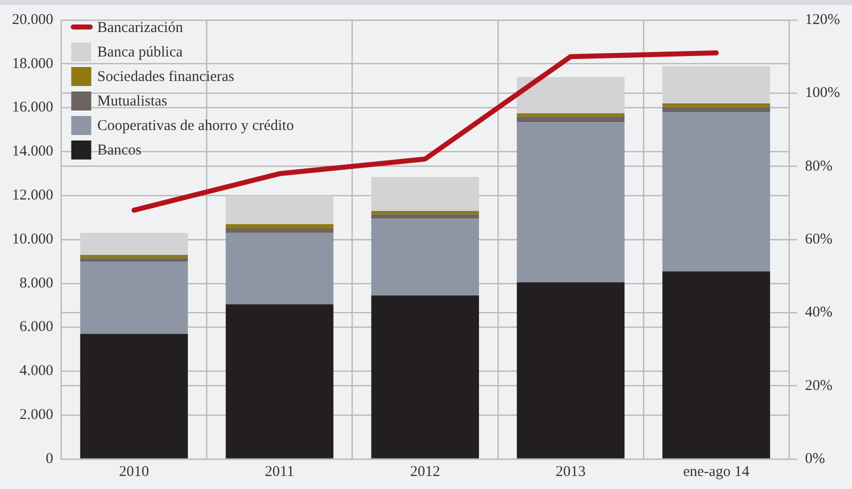 This screenshot has width=852, height=489. Describe the element at coordinates (716, 472) in the screenshot. I see `x-tick-label: ene-ago 14` at that location.